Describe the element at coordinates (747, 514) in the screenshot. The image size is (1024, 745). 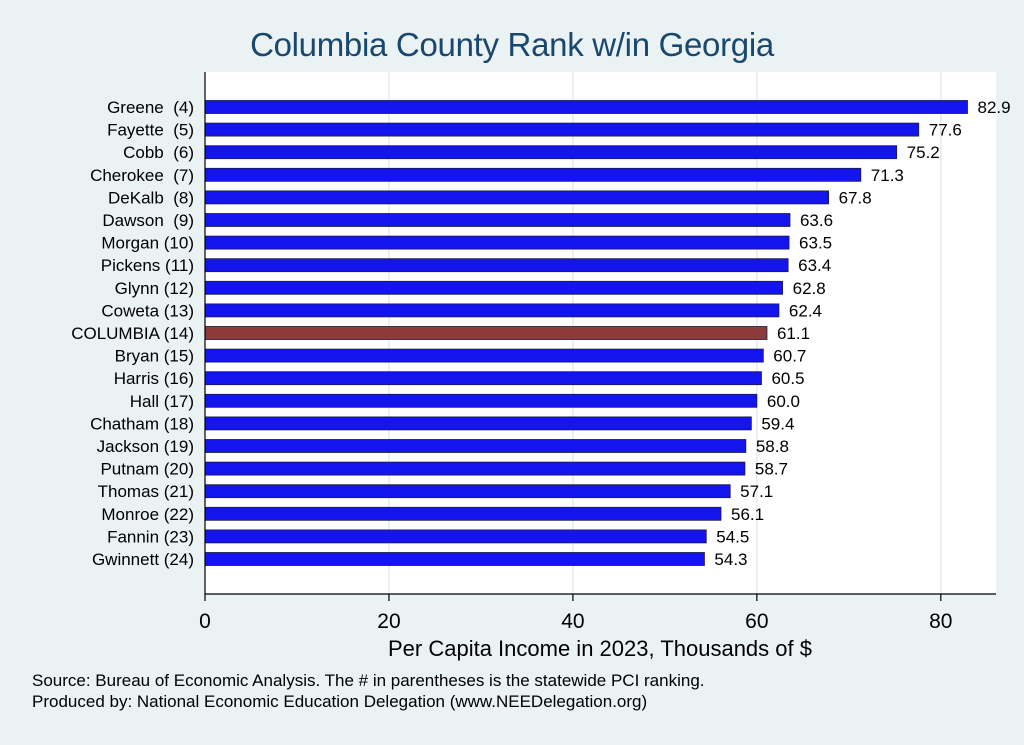
I see `value-label: 56.1` at that location.